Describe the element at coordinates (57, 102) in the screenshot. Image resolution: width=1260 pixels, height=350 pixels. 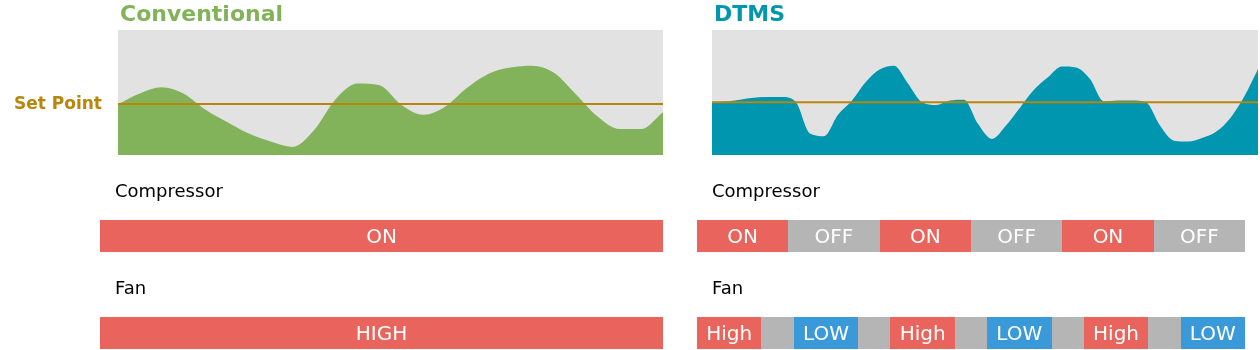
I see `ref-line-label: Set Point` at that location.